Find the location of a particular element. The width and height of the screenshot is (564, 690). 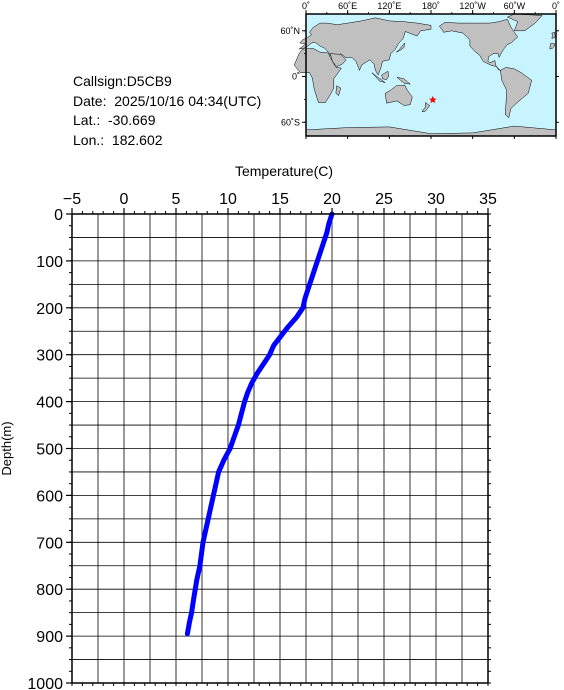

x-tick-label: 35 is located at coordinates (488, 199).